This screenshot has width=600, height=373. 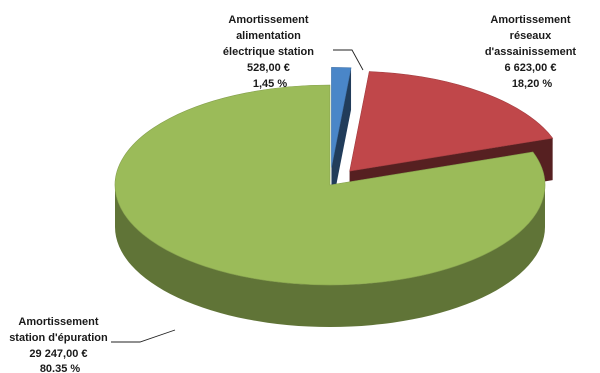 What do you see at coordinates (348, 60) in the screenshot?
I see `leader-line-alimentation` at bounding box center [348, 60].